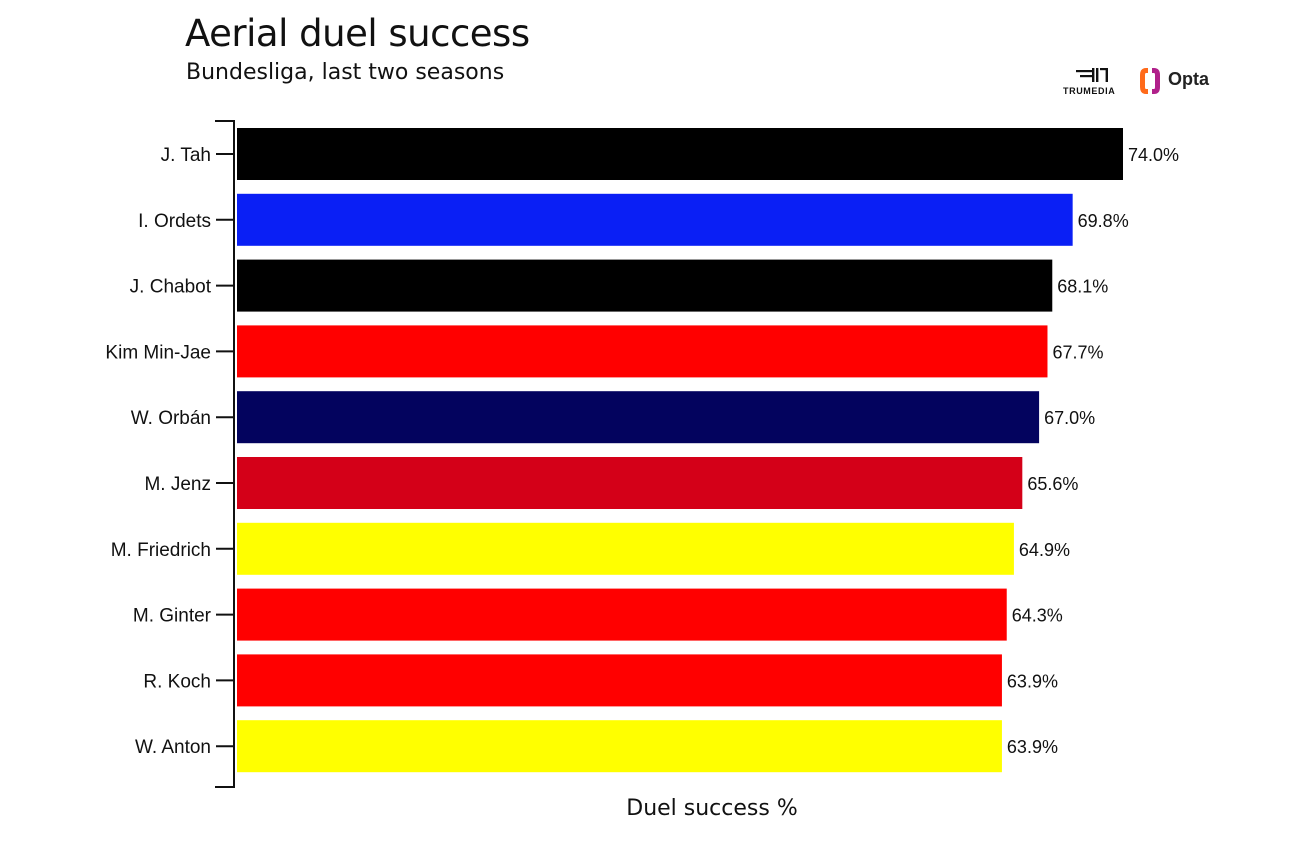  What do you see at coordinates (174, 221) in the screenshot?
I see `y-tick-label: I. Ordets` at bounding box center [174, 221].